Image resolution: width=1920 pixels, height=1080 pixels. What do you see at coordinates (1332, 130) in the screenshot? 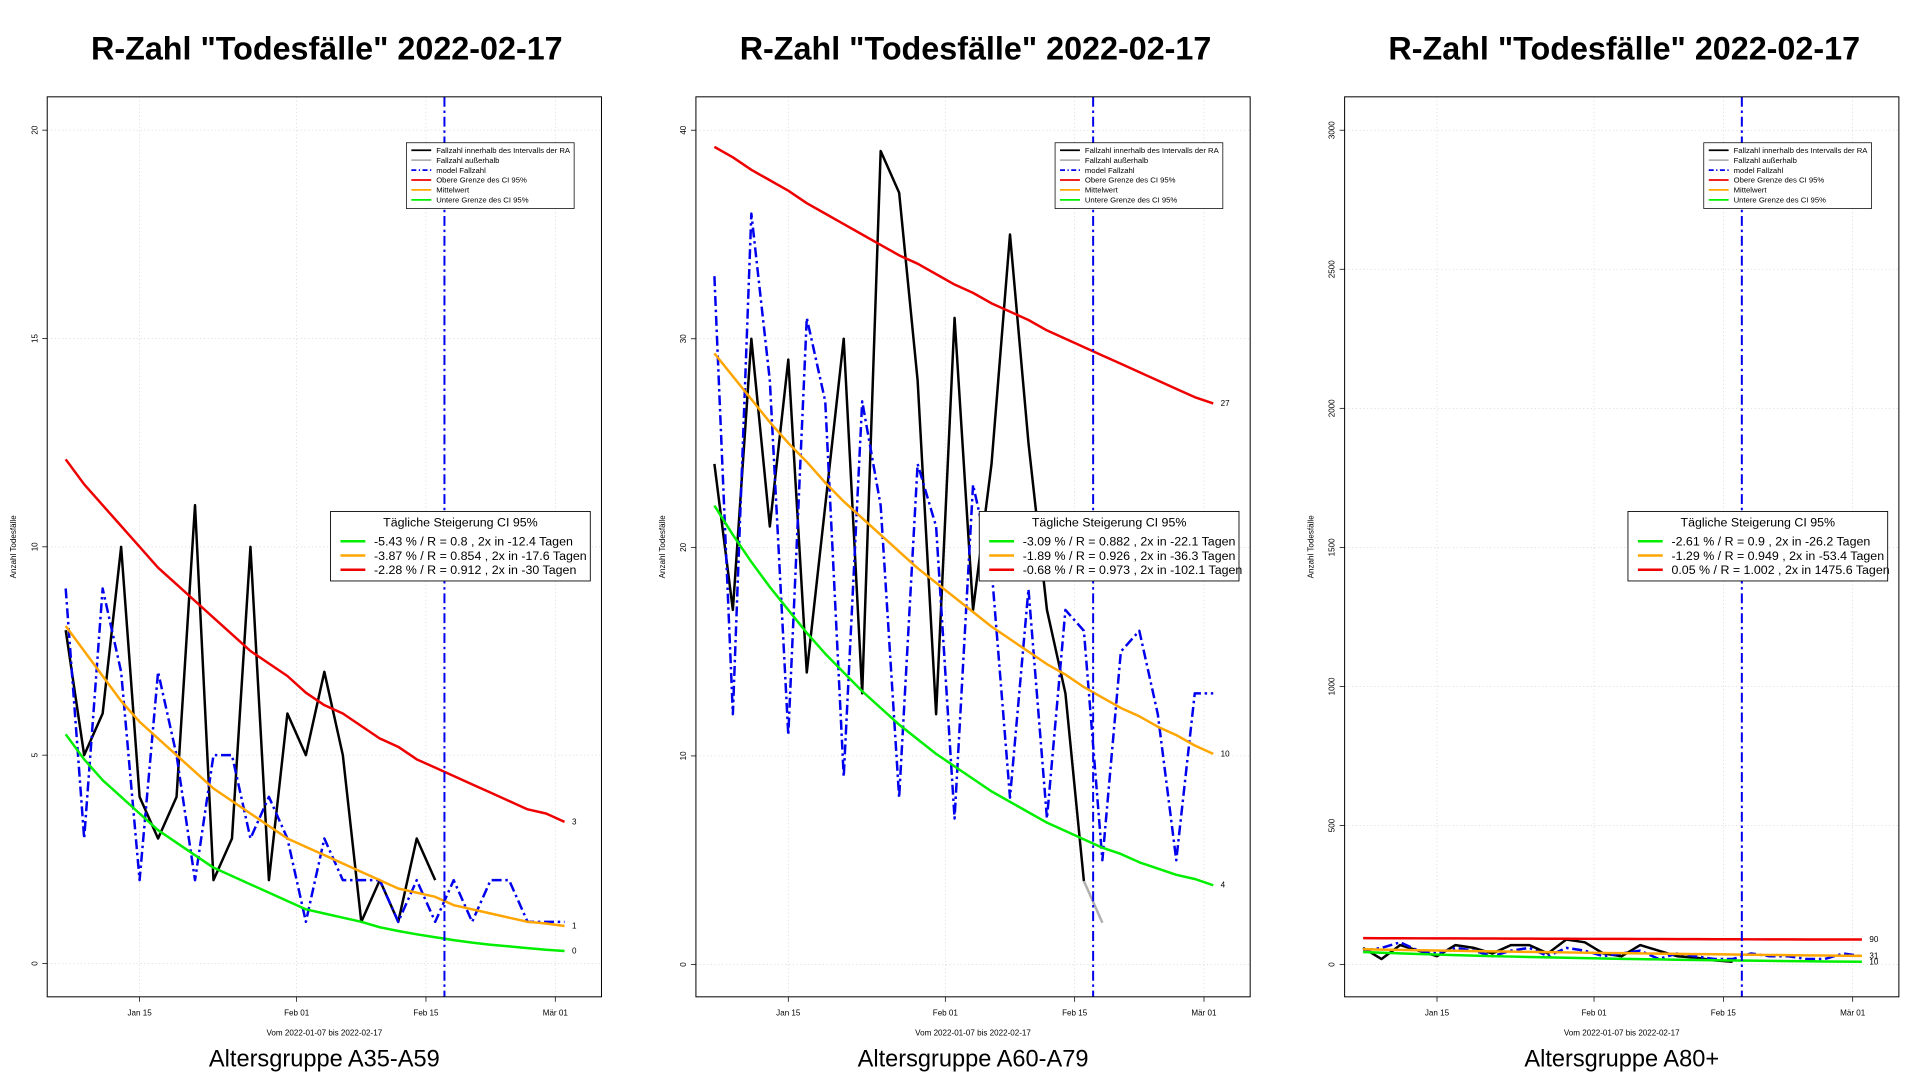
I see `y-tick-label: 3000` at bounding box center [1332, 130].